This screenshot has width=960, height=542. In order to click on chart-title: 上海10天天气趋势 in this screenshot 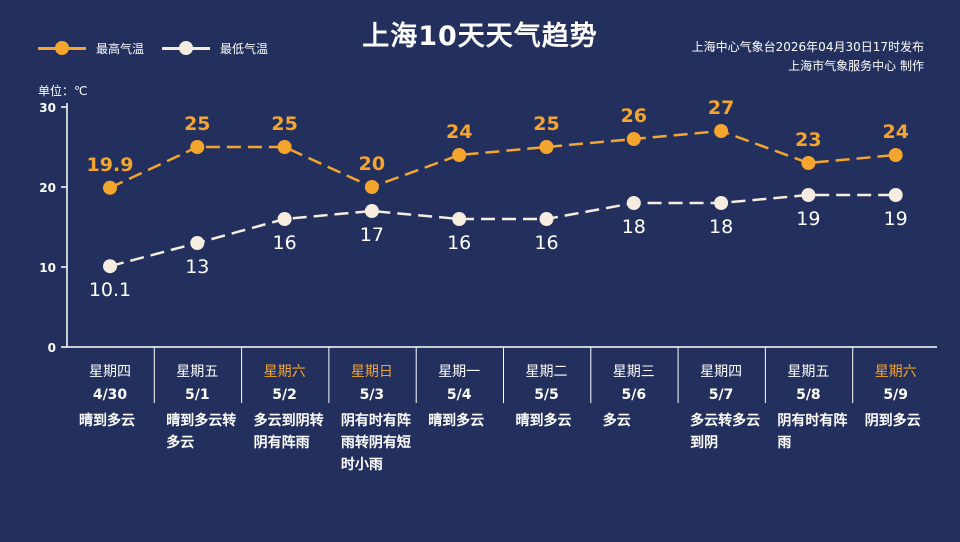, I will do `click(480, 36)`.